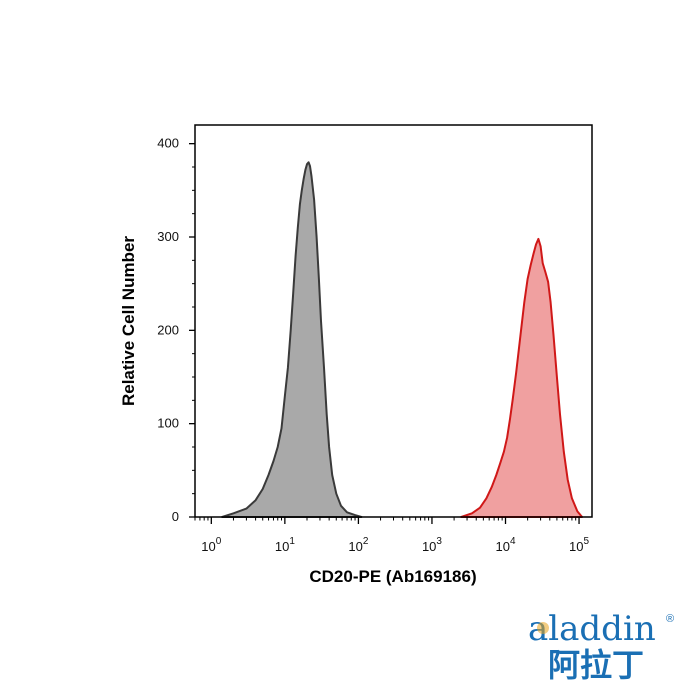 The height and width of the screenshot is (700, 700). Describe the element at coordinates (128, 321) in the screenshot. I see `y-axis-title: Relative Cell Number` at that location.